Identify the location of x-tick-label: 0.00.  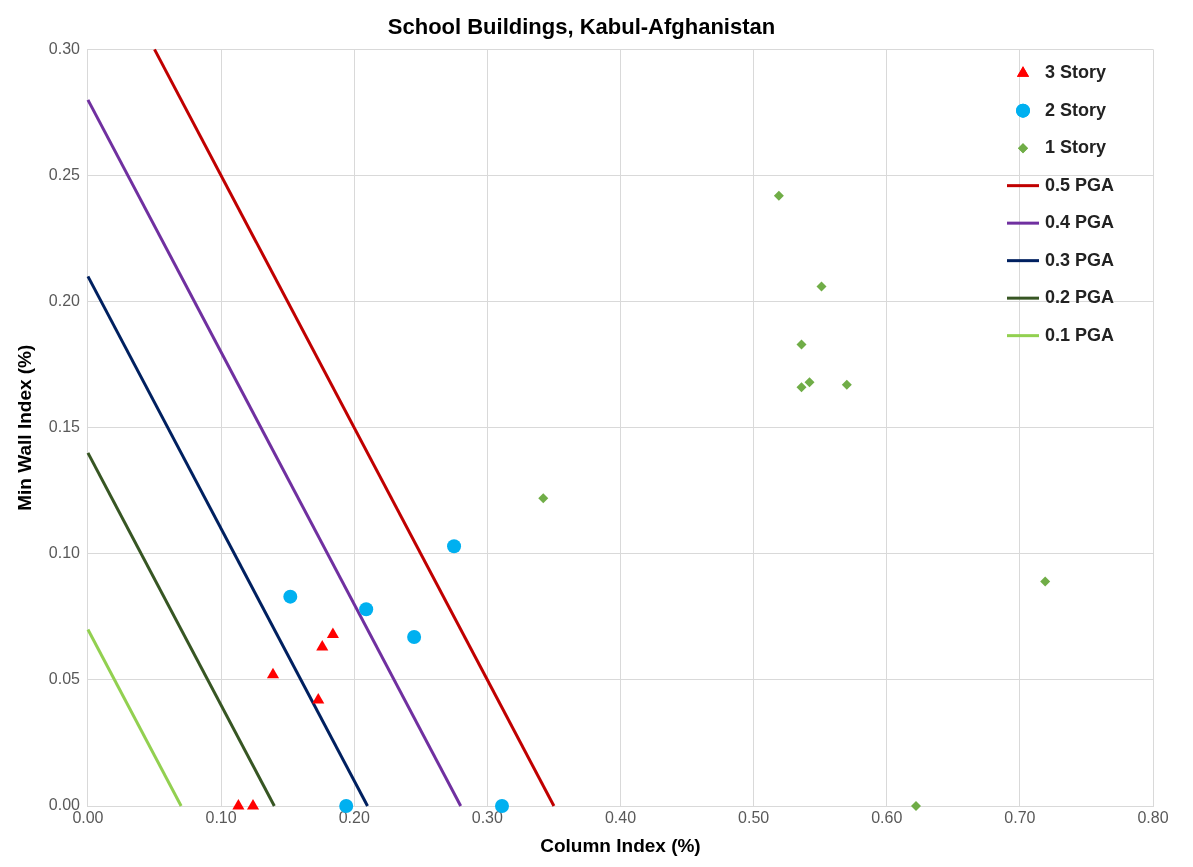
(88, 818).